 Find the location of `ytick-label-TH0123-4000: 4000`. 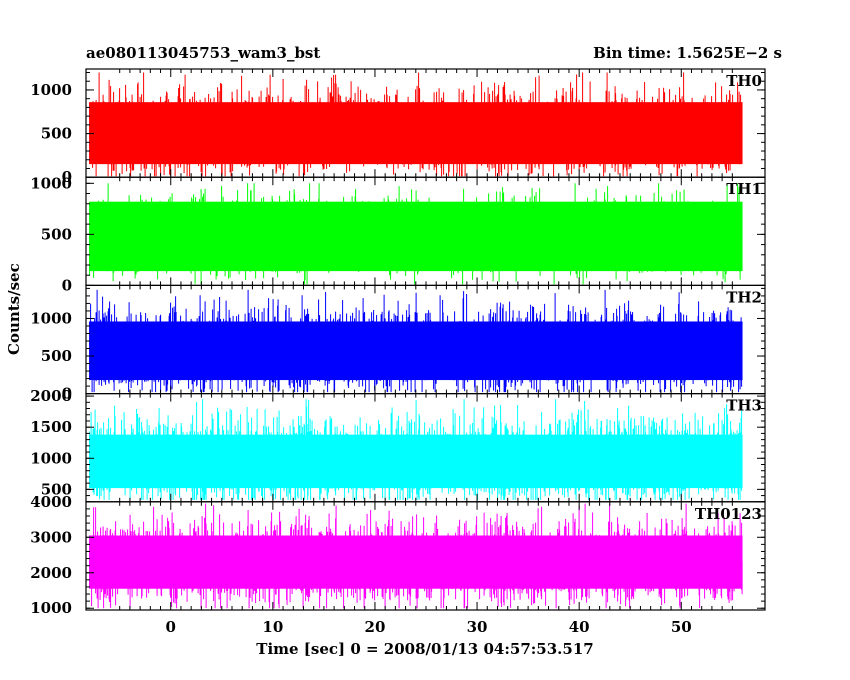

ytick-label-TH0123-4000: 4000 is located at coordinates (51, 502).